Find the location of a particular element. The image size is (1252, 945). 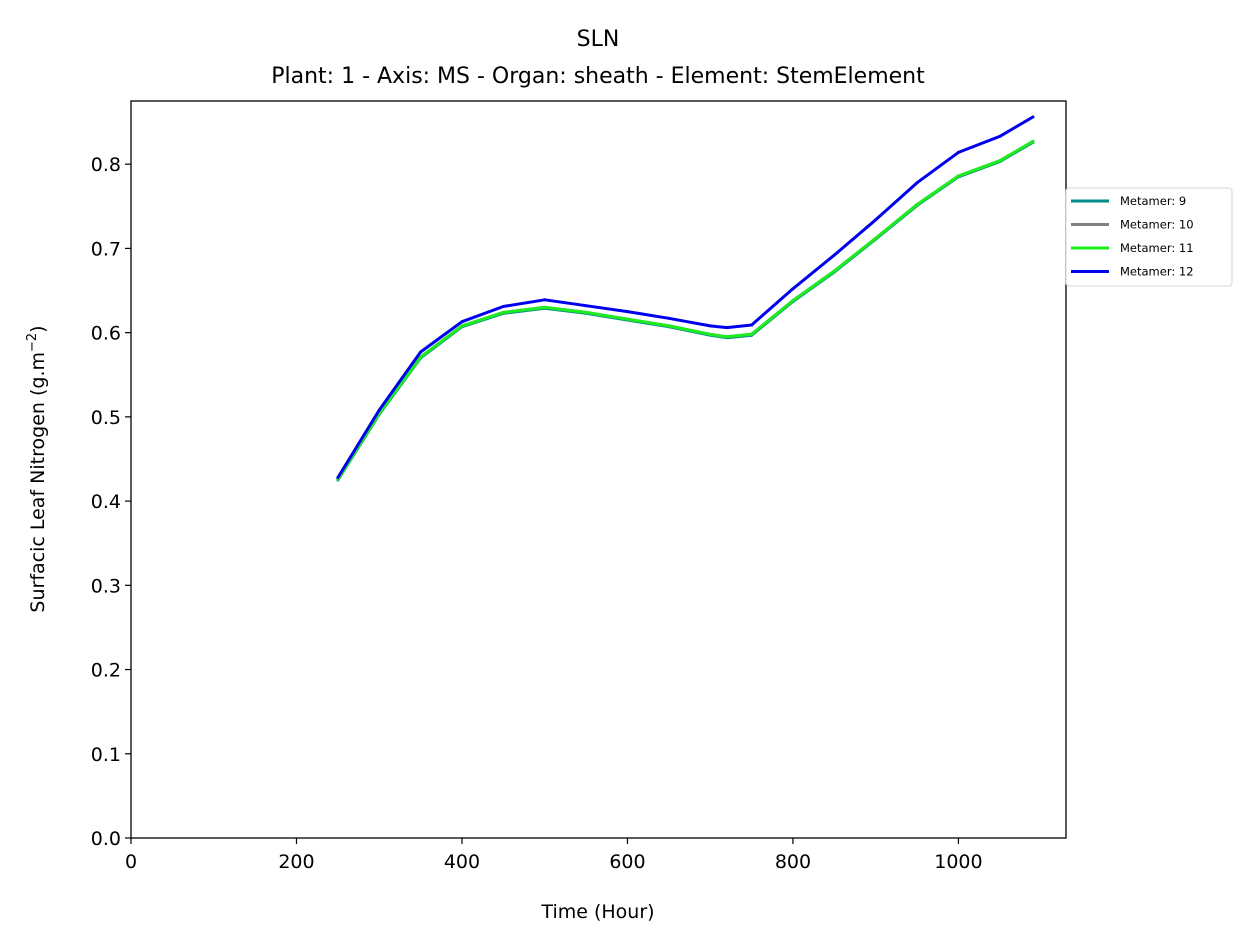

y-tick-label: 0.5 is located at coordinates (106, 418).